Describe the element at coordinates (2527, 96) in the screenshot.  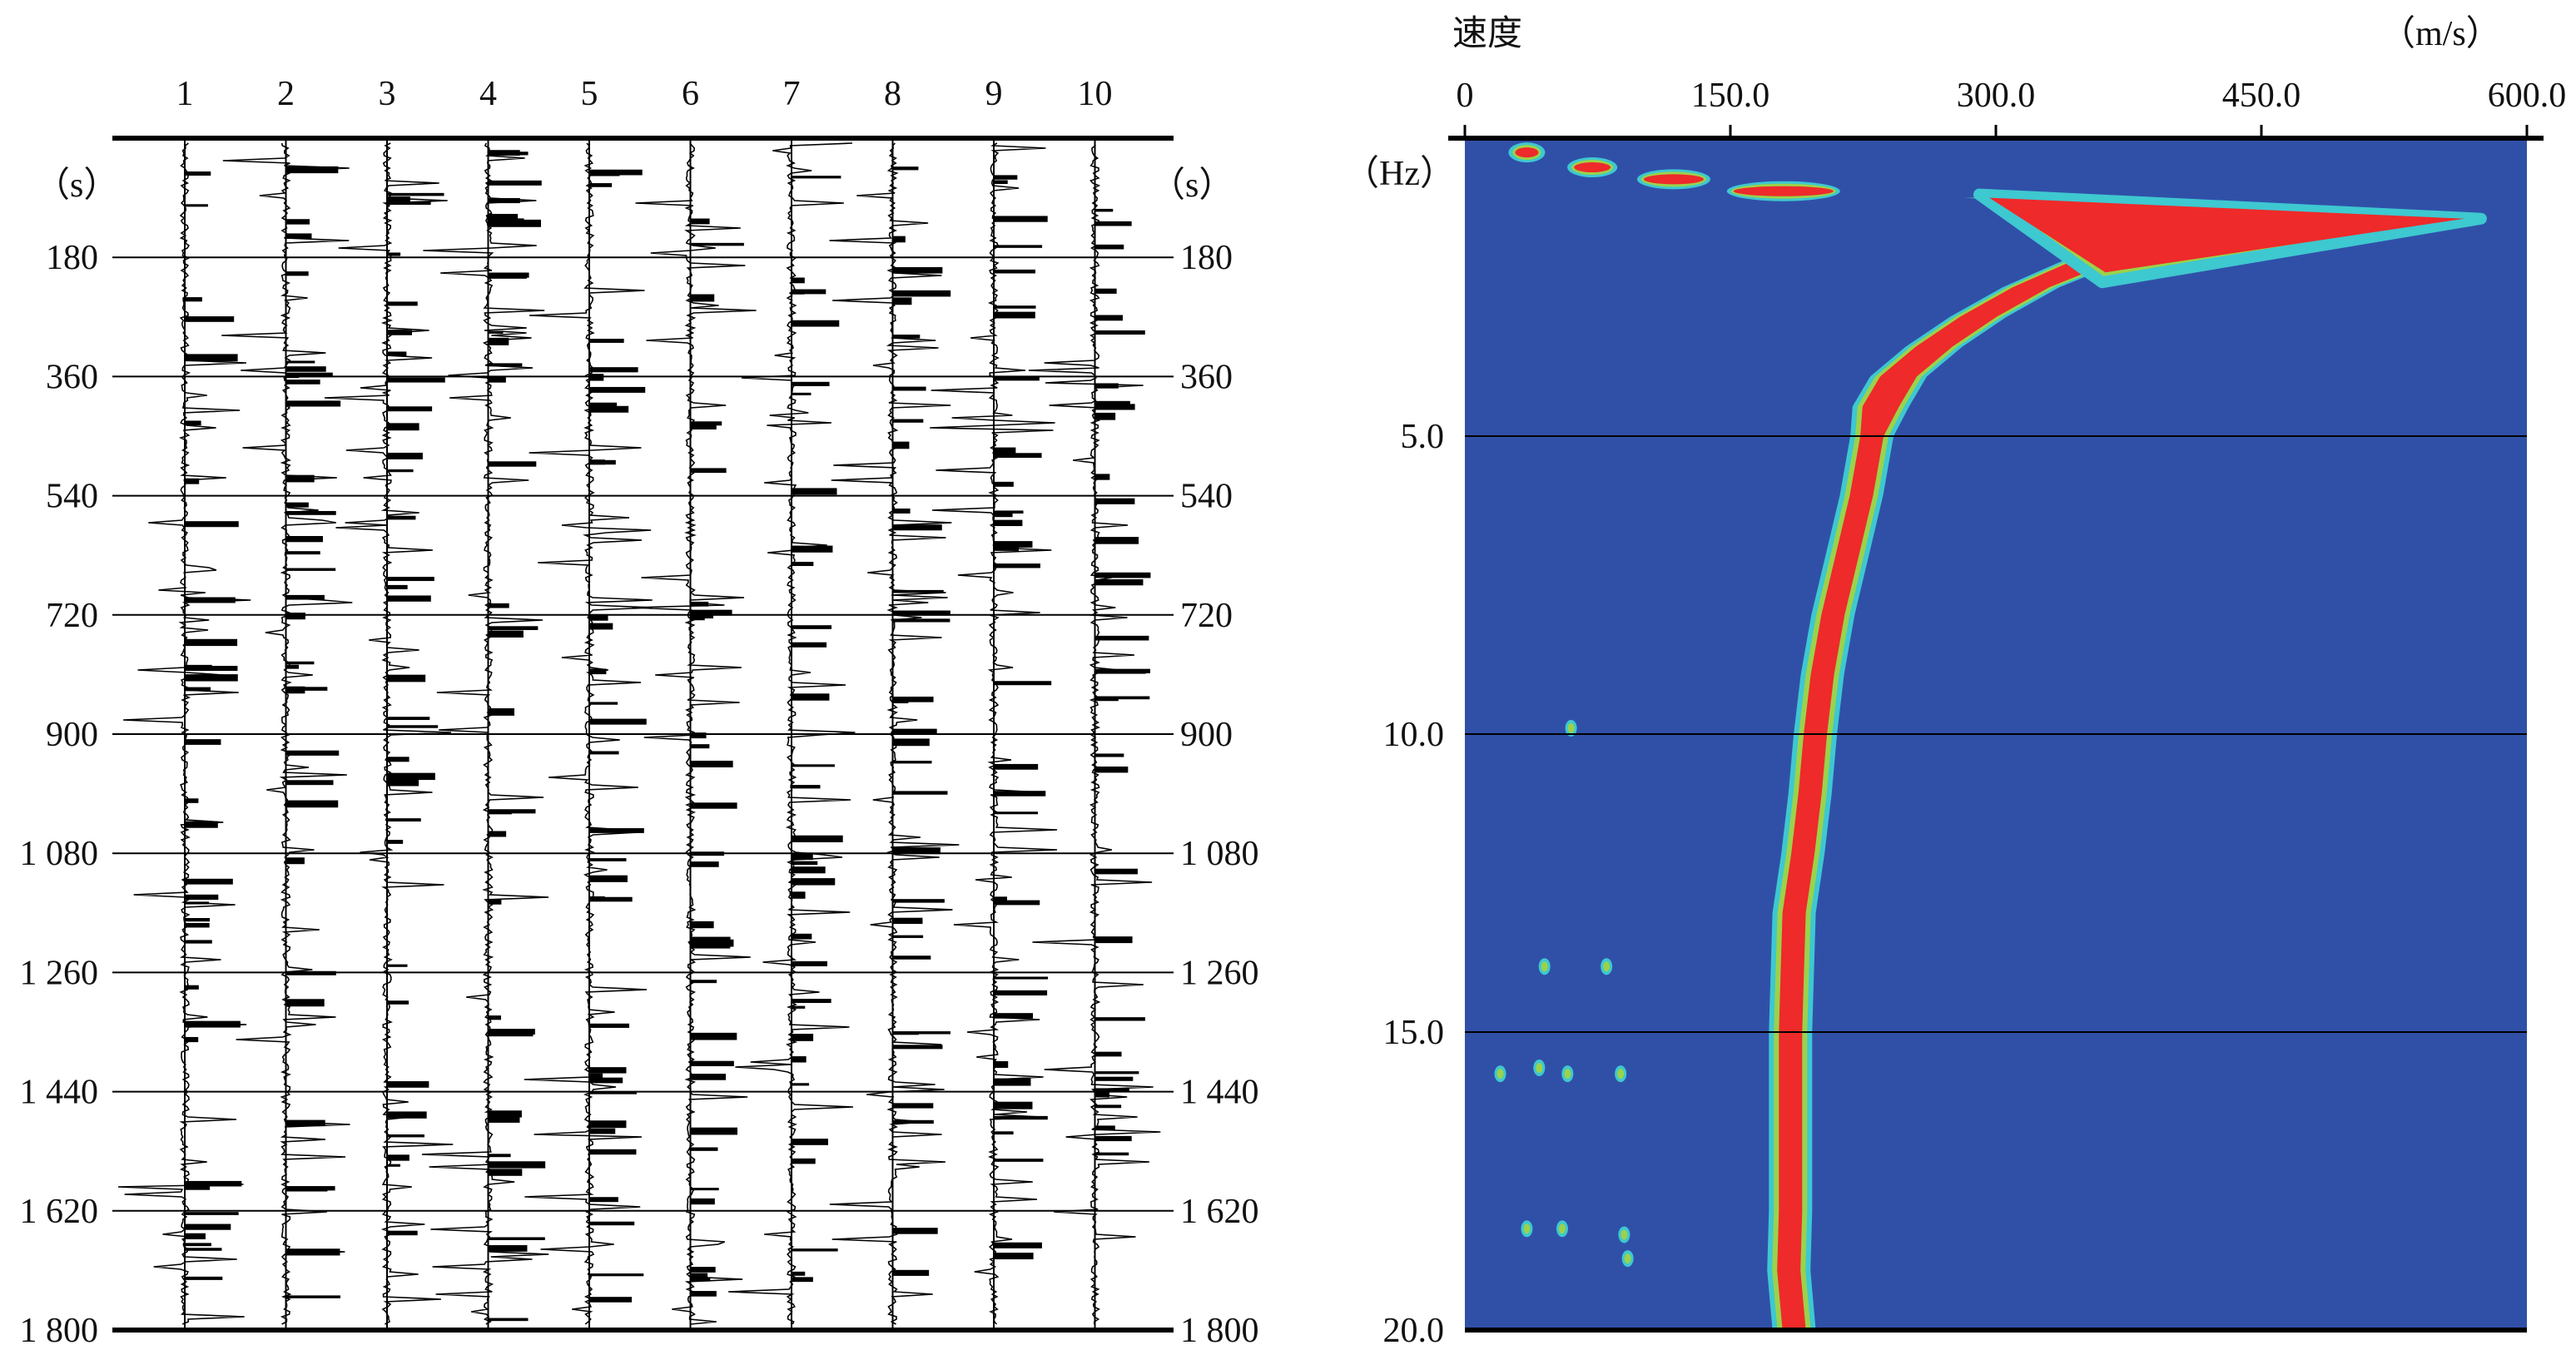
I see `velocity-tick-label: 600.0` at that location.